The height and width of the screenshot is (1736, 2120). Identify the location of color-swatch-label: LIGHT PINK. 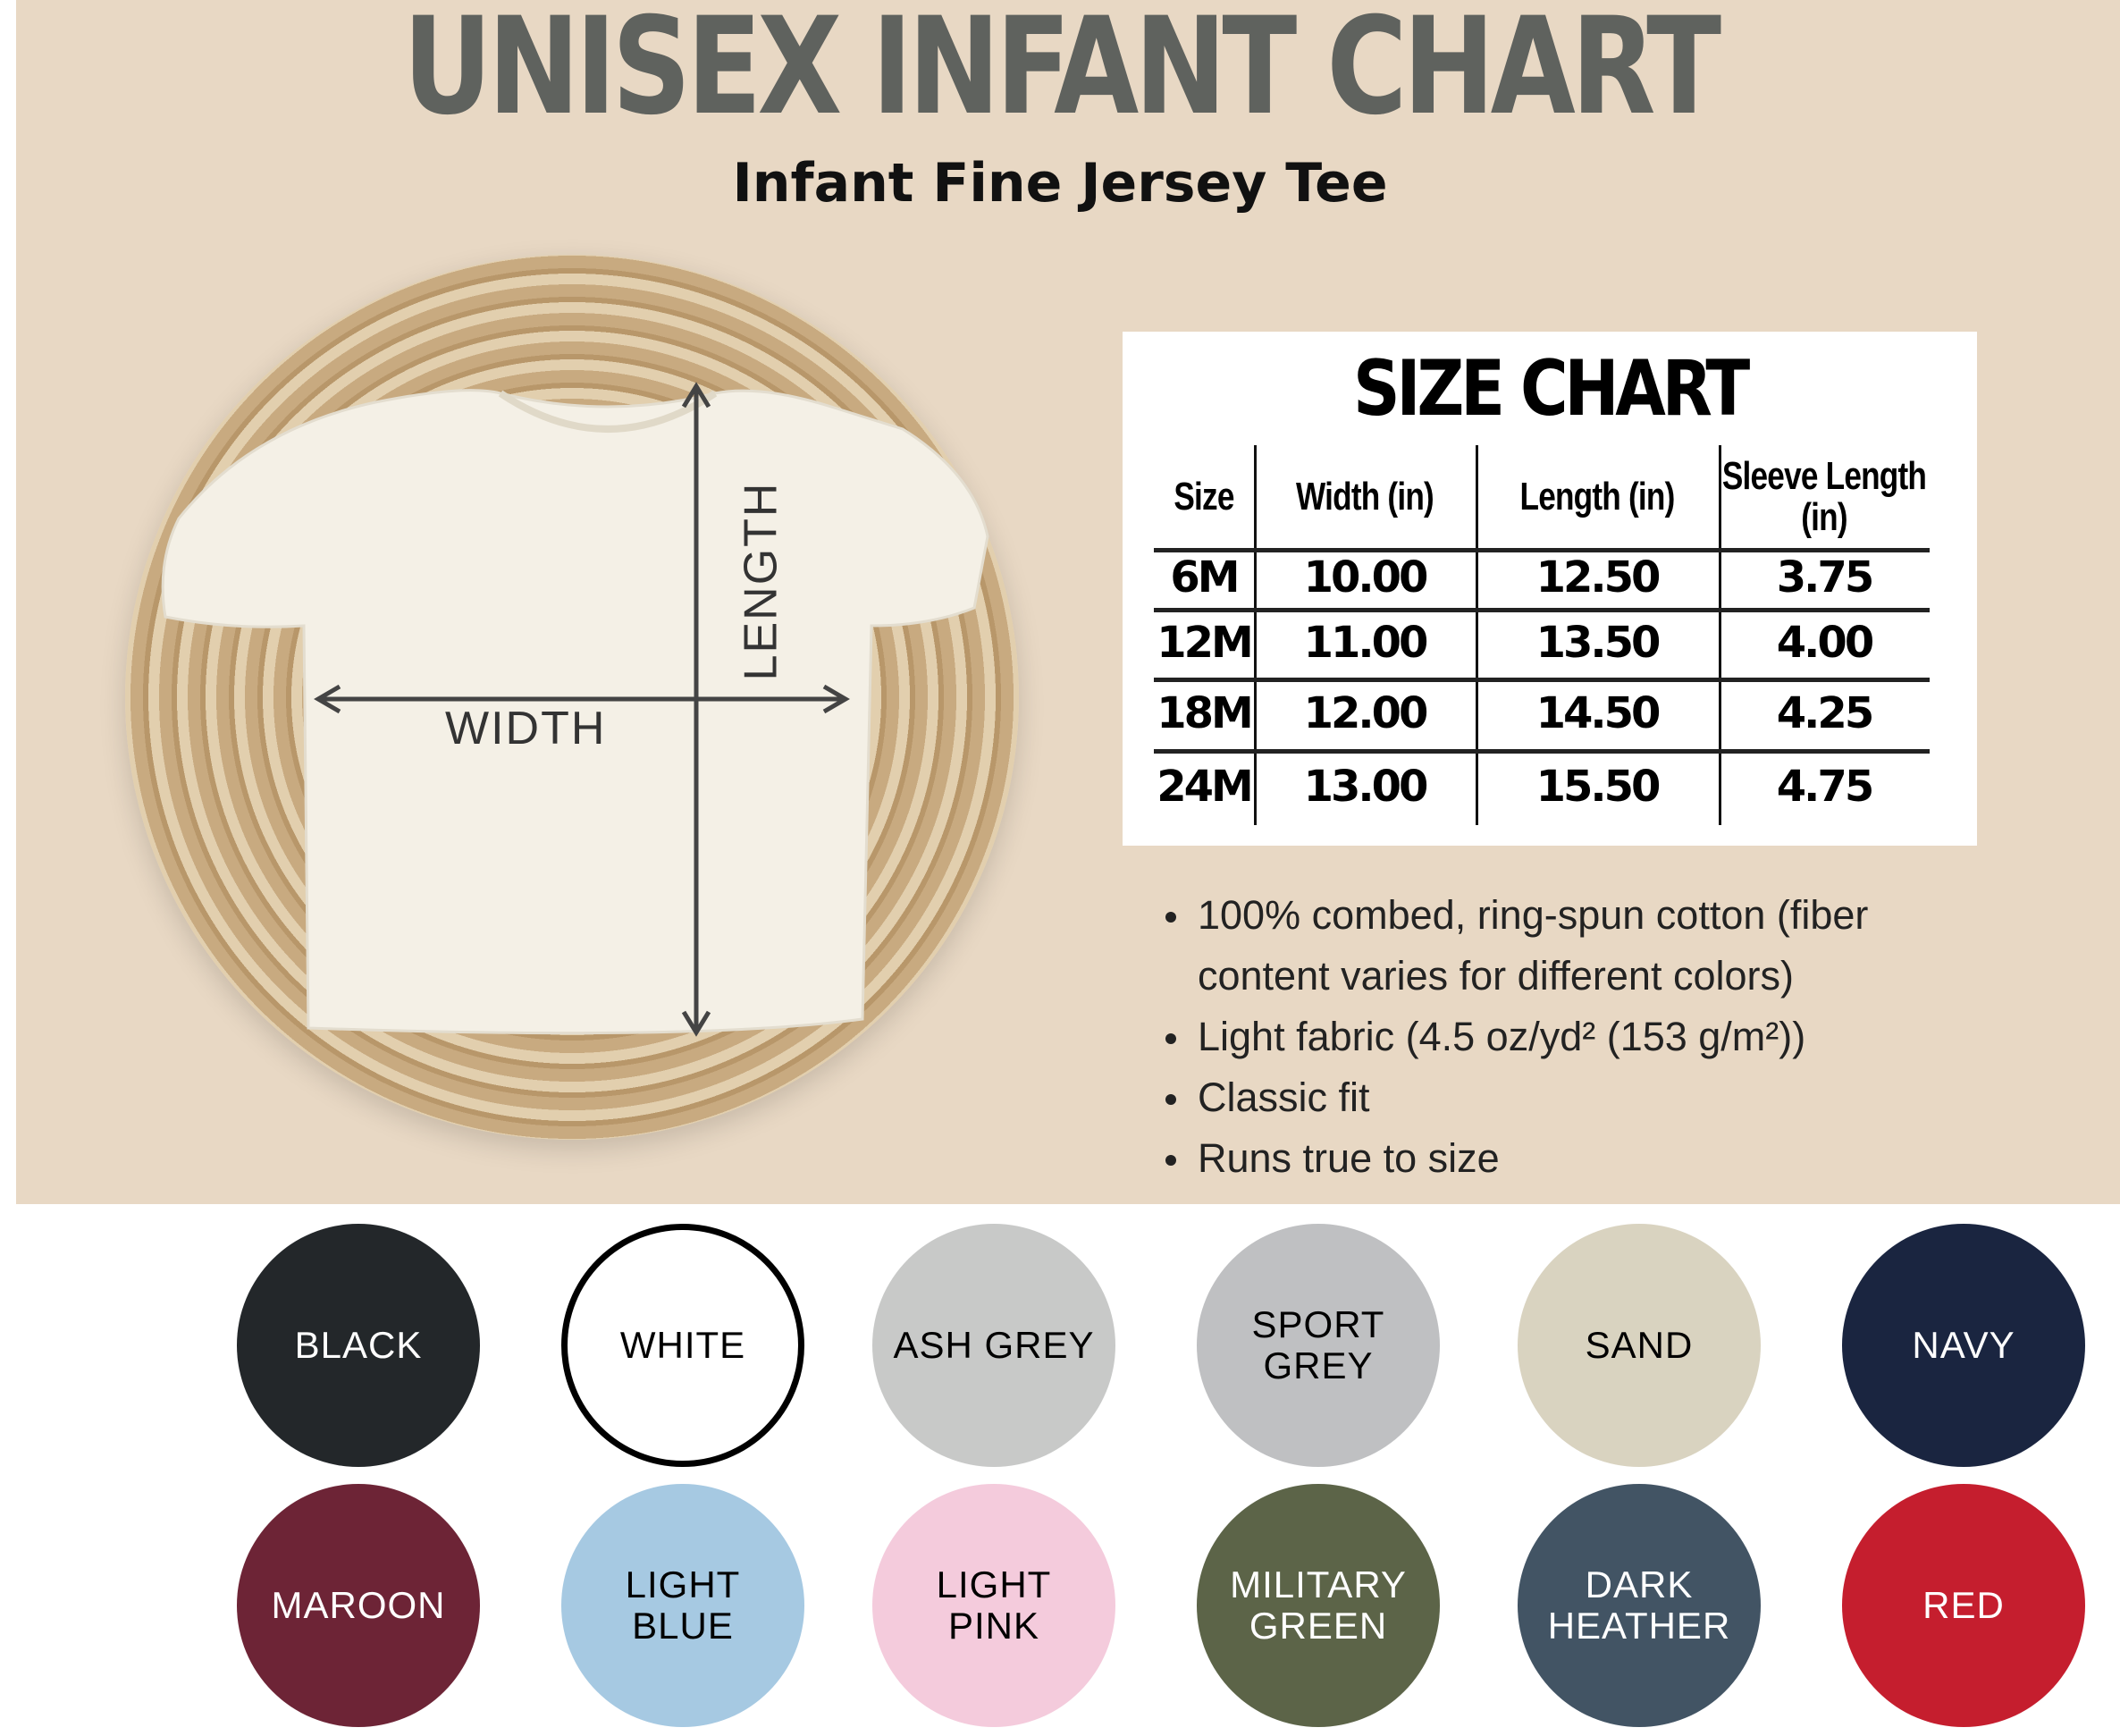
(994, 1605).